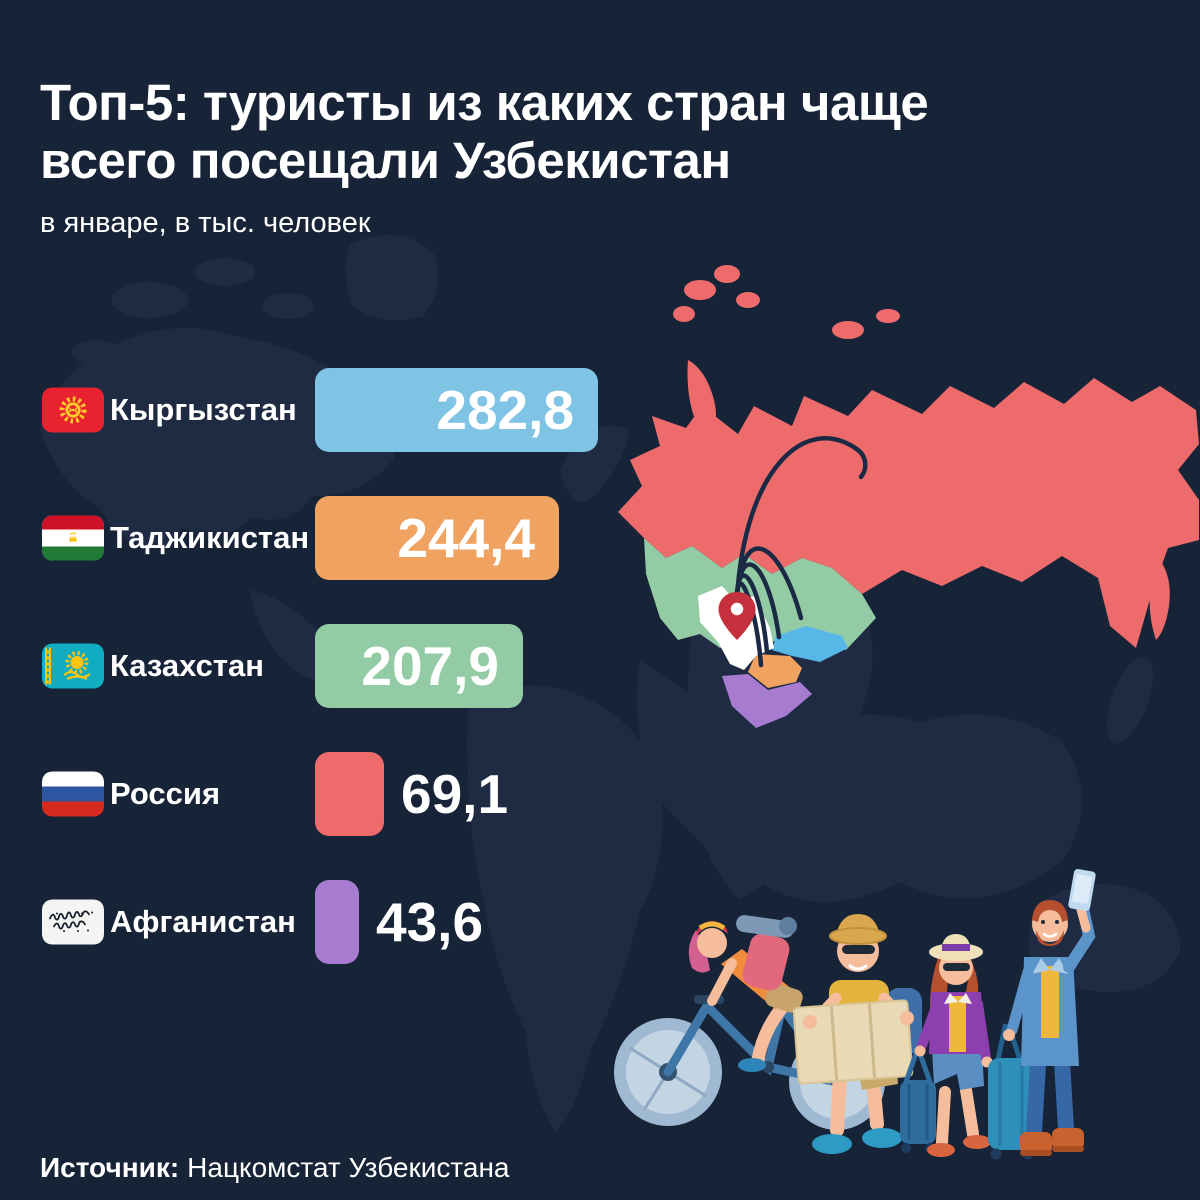  I want to click on map-region-uzbekistan, so click(736, 628).